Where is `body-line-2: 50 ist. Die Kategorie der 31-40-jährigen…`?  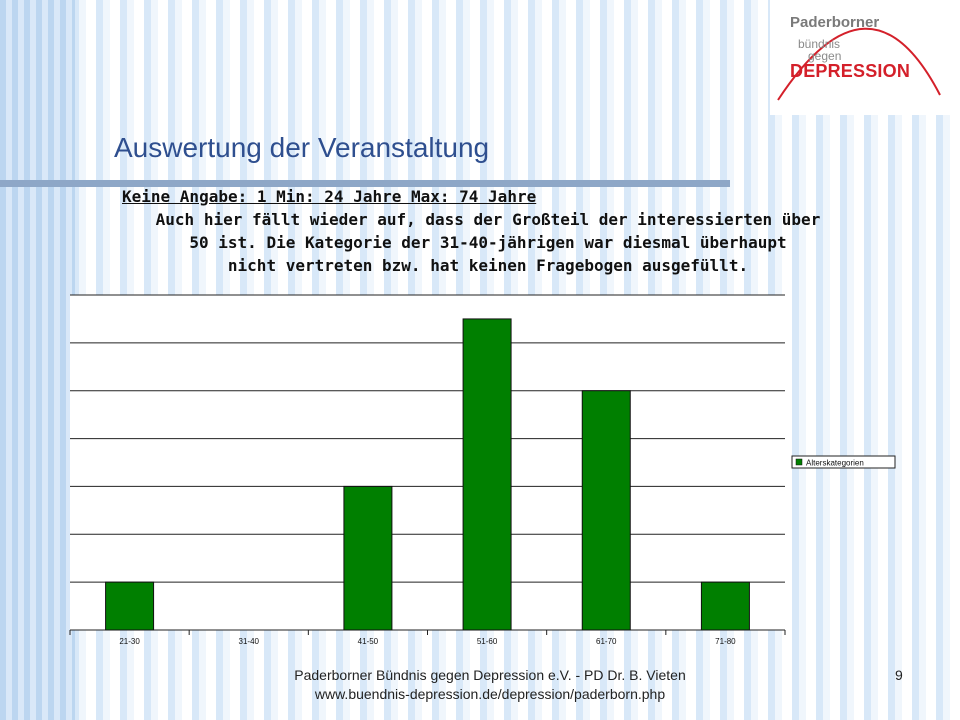 body-line-2: 50 ist. Die Kategorie der 31-40-jährigen… is located at coordinates (488, 242).